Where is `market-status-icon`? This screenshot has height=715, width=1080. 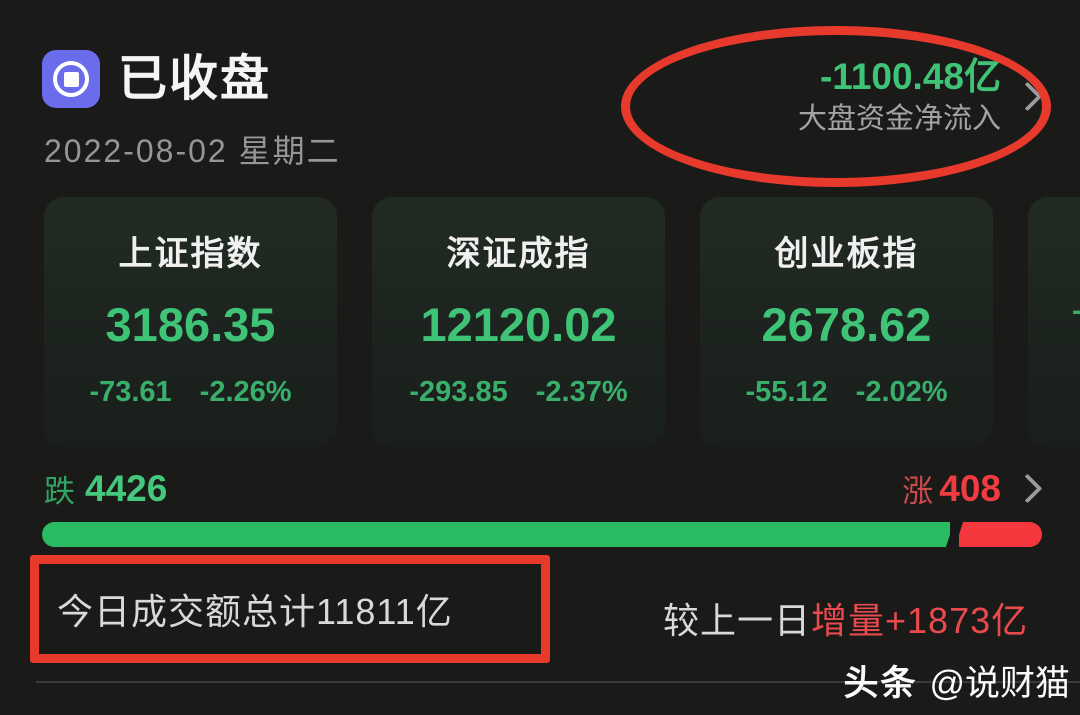
market-status-icon is located at coordinates (71, 79).